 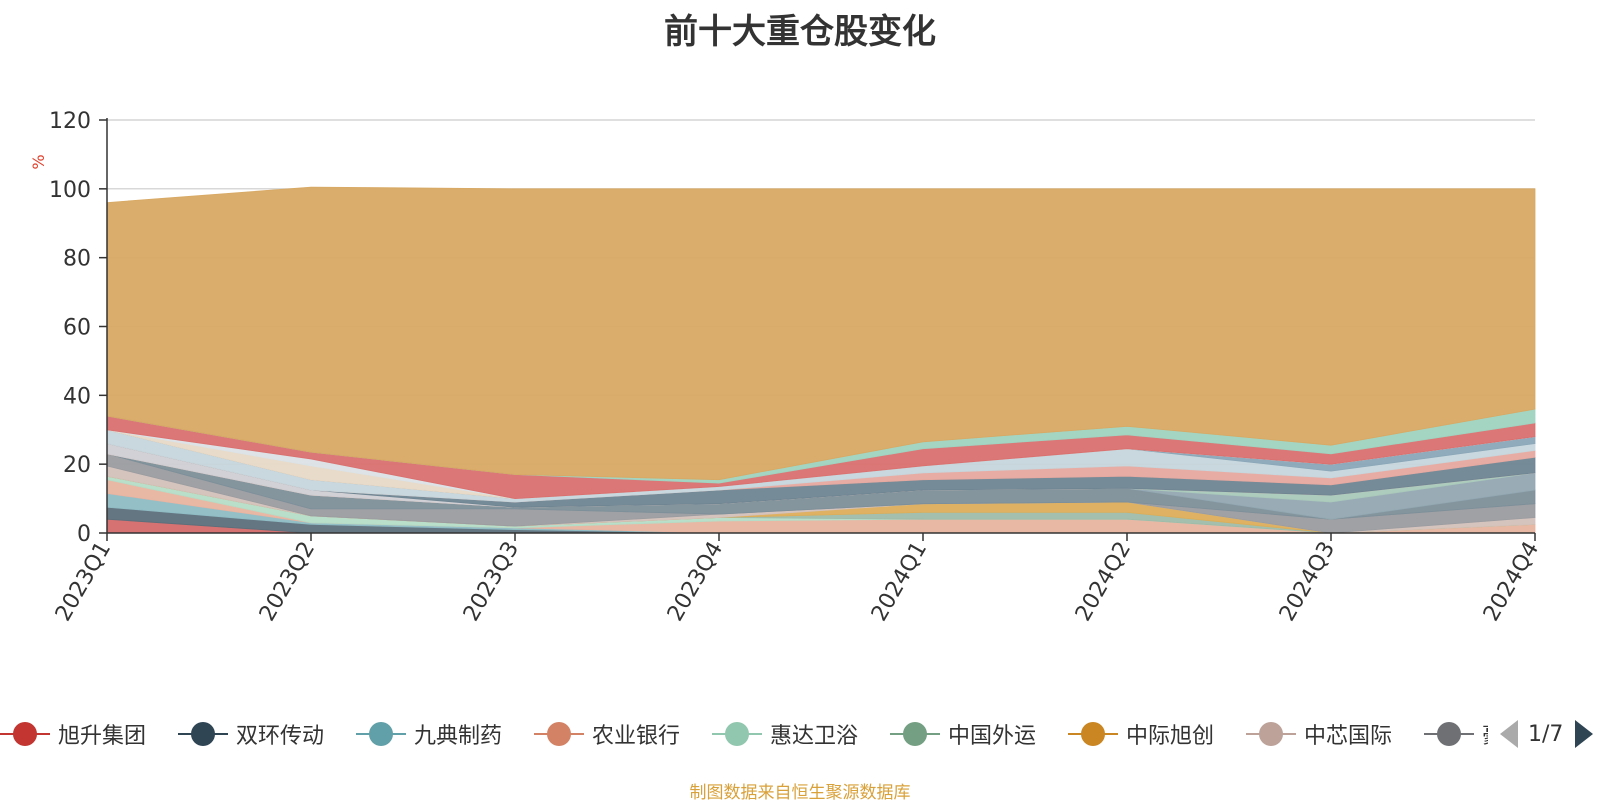 What do you see at coordinates (458, 736) in the screenshot?
I see `legend-label: 九典制药` at bounding box center [458, 736].